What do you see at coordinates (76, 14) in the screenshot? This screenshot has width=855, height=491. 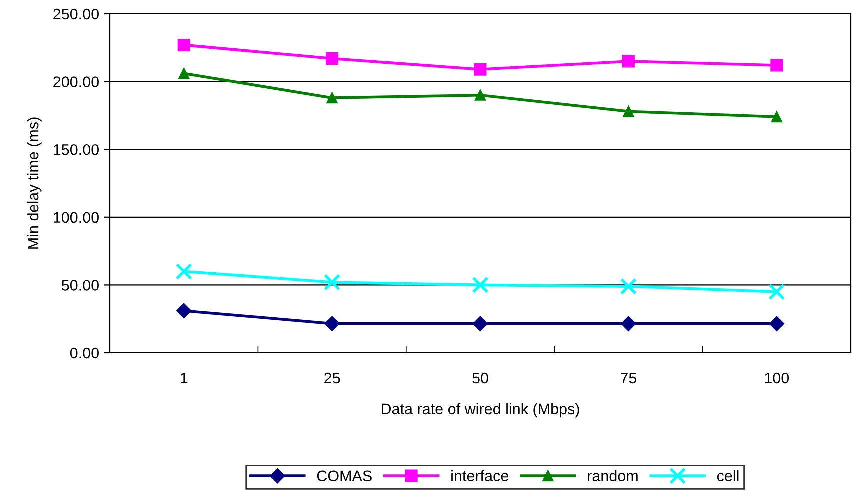 I see `y-tick-label: 250.00` at bounding box center [76, 14].